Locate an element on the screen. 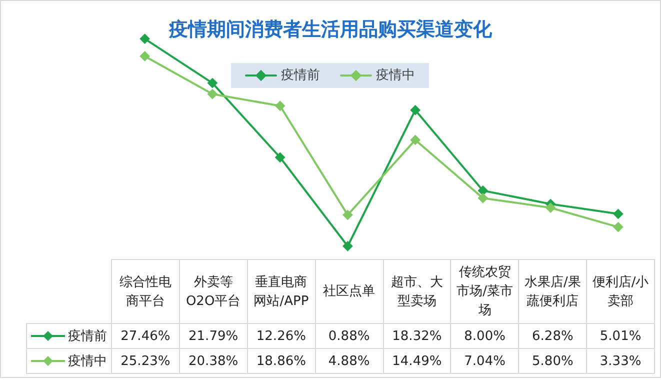 The height and width of the screenshot is (380, 661). data-label: 5.80% is located at coordinates (552, 361).